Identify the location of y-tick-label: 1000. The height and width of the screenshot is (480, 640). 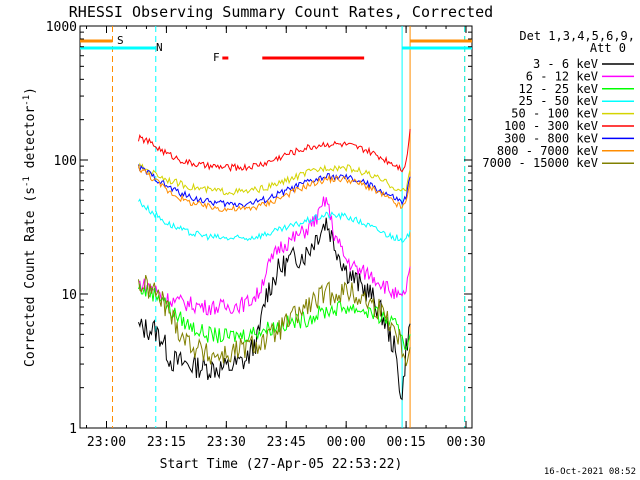
(61, 27).